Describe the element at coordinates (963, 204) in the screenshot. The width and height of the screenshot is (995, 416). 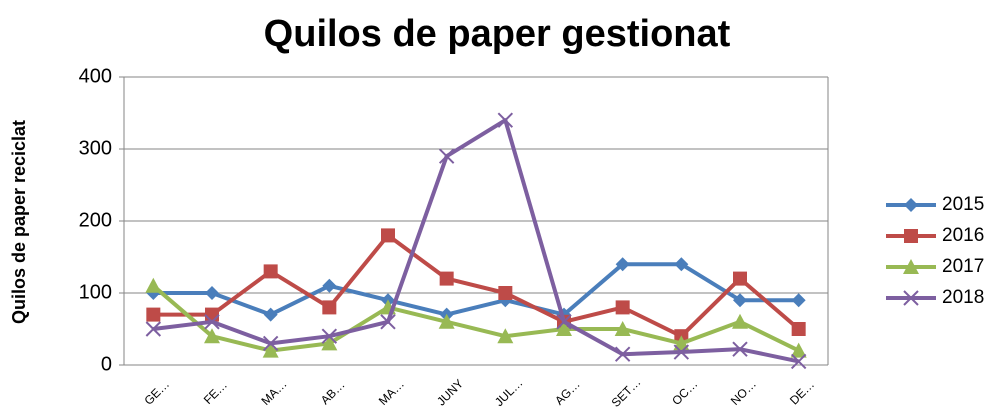
I see `legend-label: 2015` at that location.